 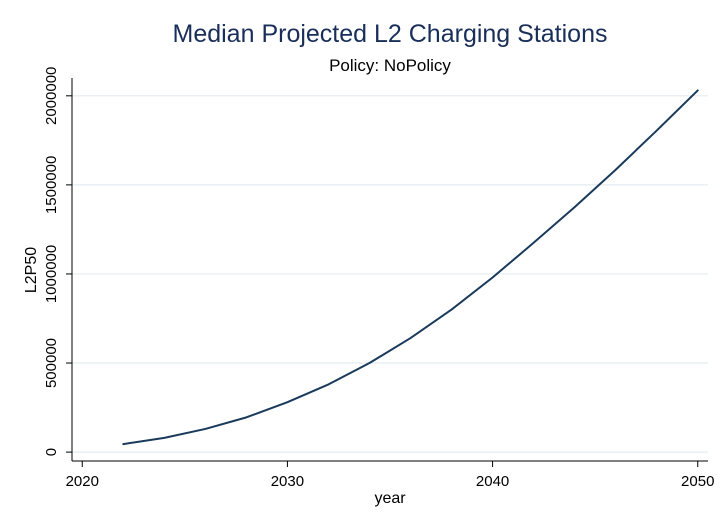 I want to click on x-tick-label: 2030, so click(x=287, y=481).